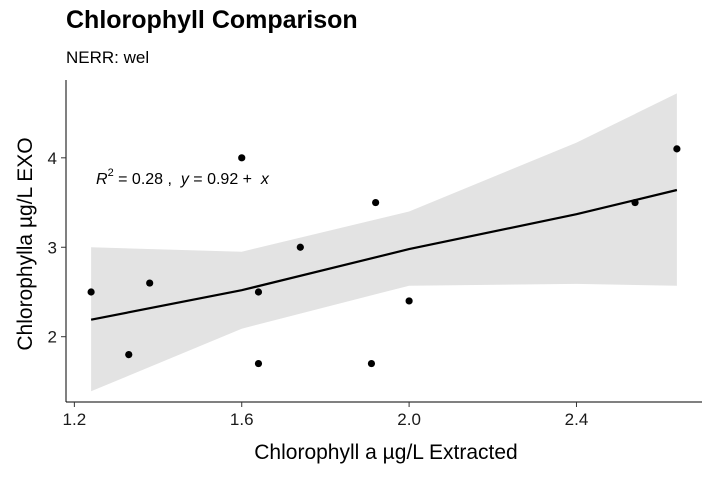  What do you see at coordinates (577, 419) in the screenshot?
I see `x-tick-label: 2.4` at bounding box center [577, 419].